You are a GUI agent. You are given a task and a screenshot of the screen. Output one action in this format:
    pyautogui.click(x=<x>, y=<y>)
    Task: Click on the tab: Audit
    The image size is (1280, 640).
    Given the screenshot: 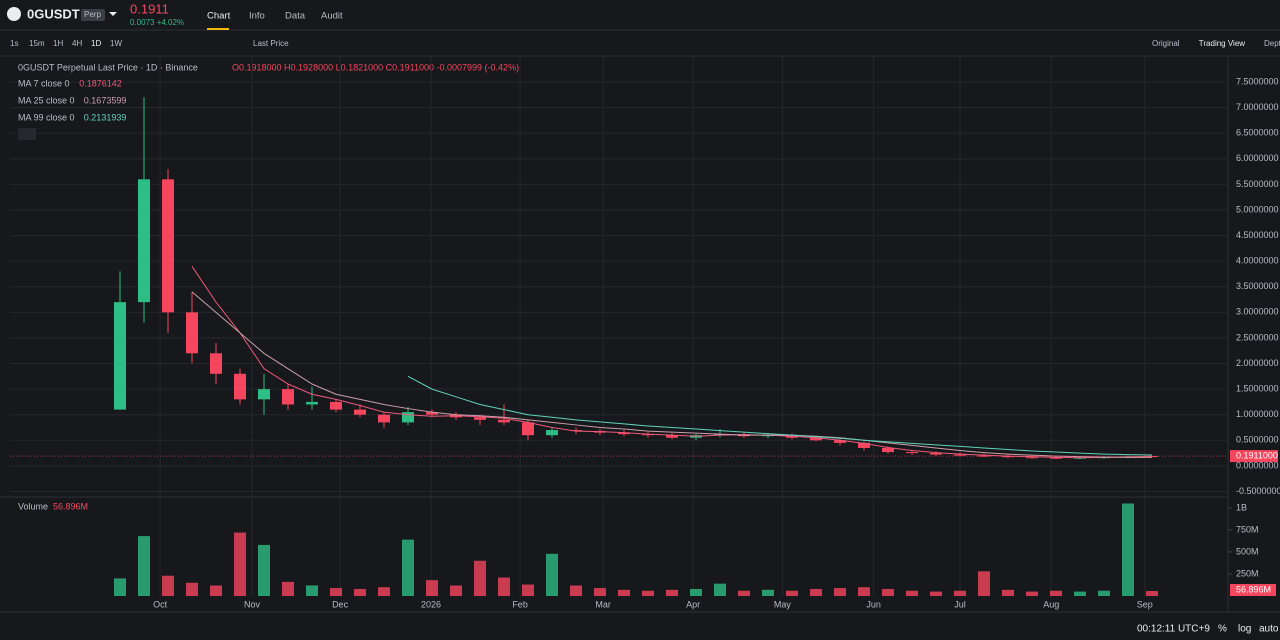 What is the action you would take?
    pyautogui.click(x=332, y=16)
    